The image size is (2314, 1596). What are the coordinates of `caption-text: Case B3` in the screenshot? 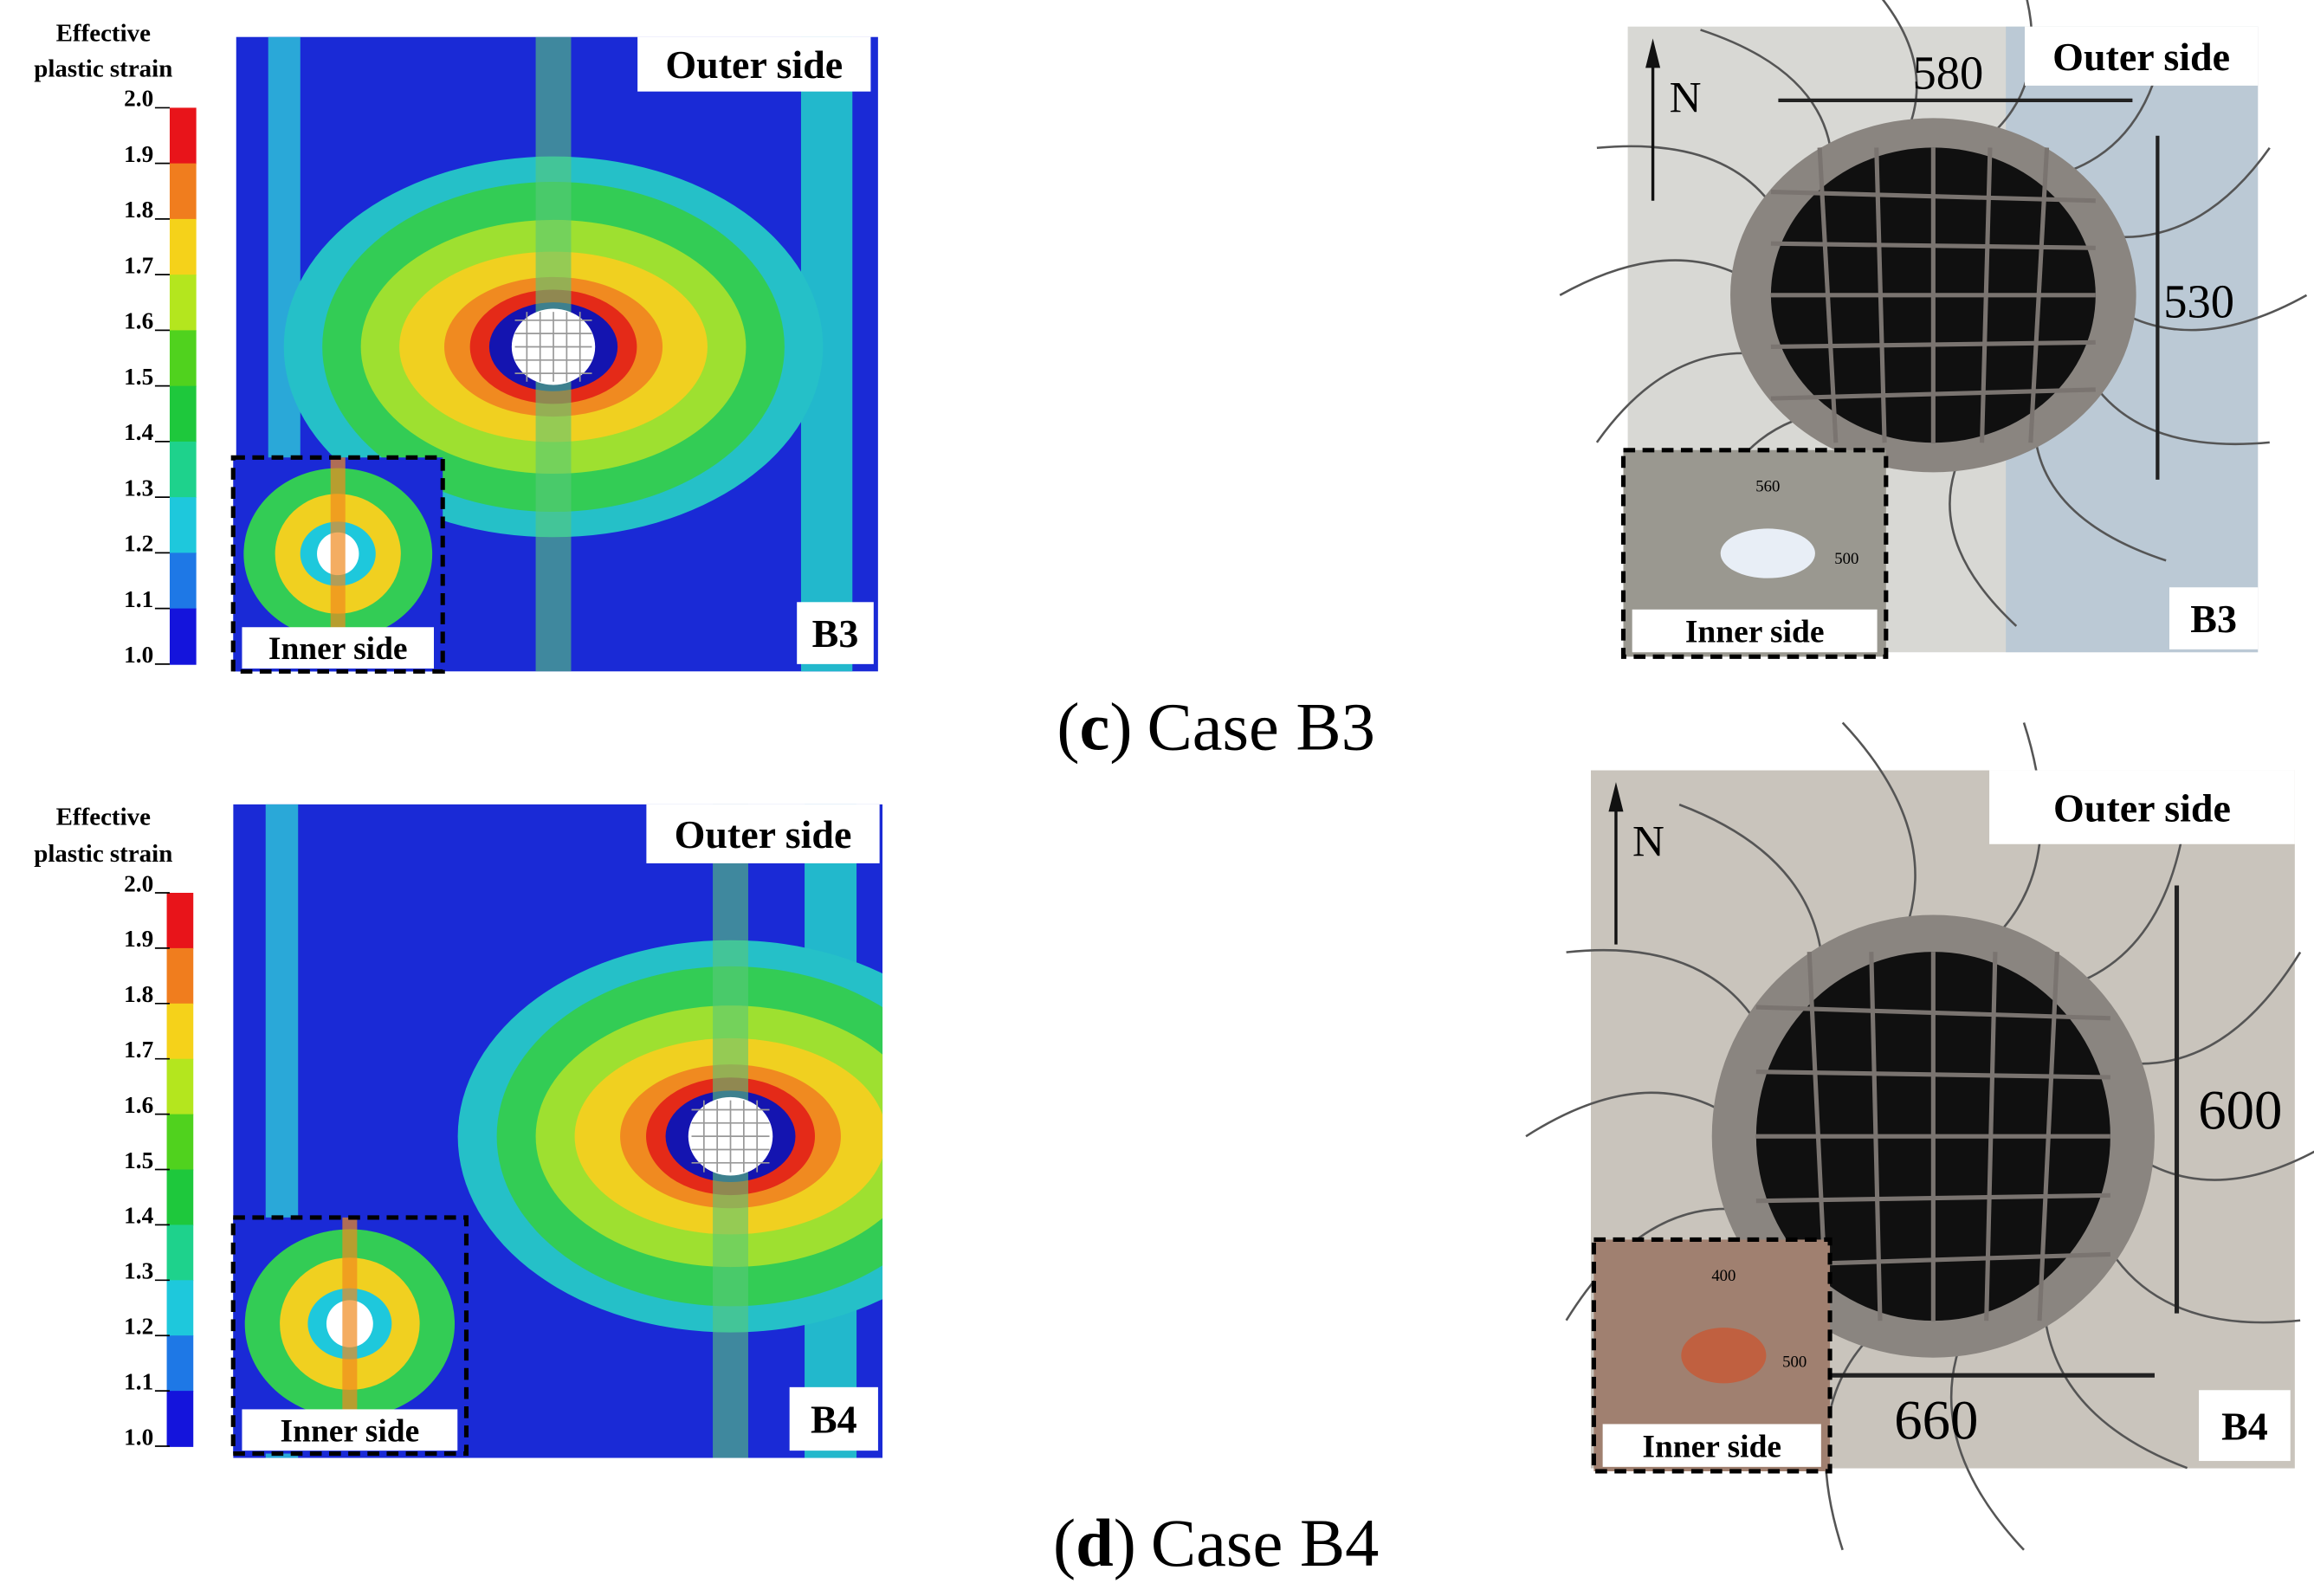 It's located at (1260, 727).